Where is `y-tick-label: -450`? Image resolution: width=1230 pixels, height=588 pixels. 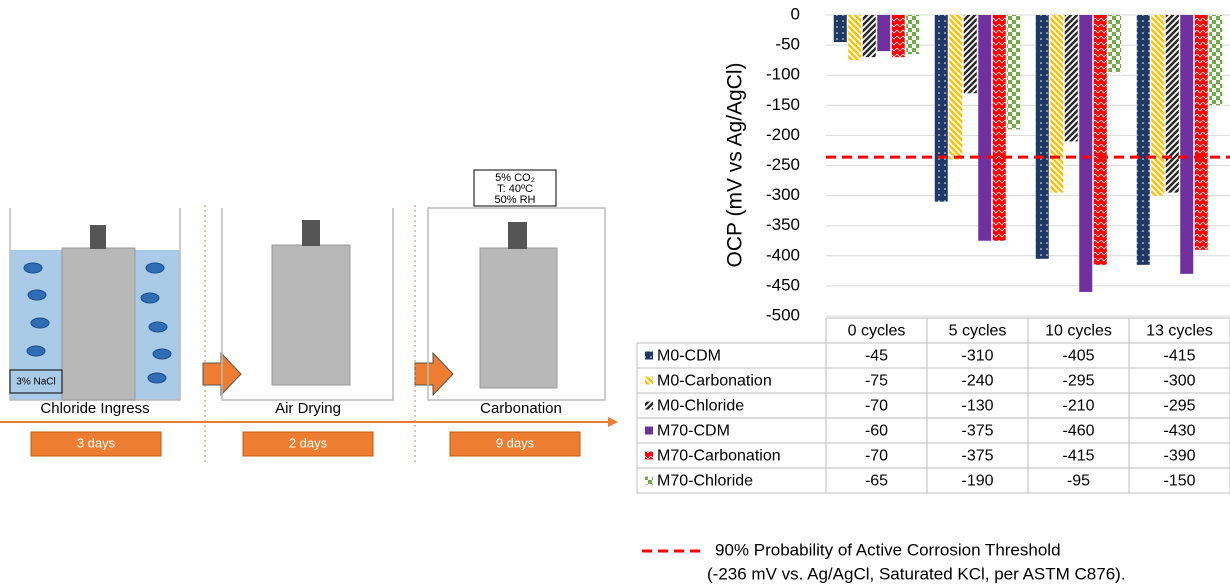
y-tick-label: -450 is located at coordinates (783, 284).